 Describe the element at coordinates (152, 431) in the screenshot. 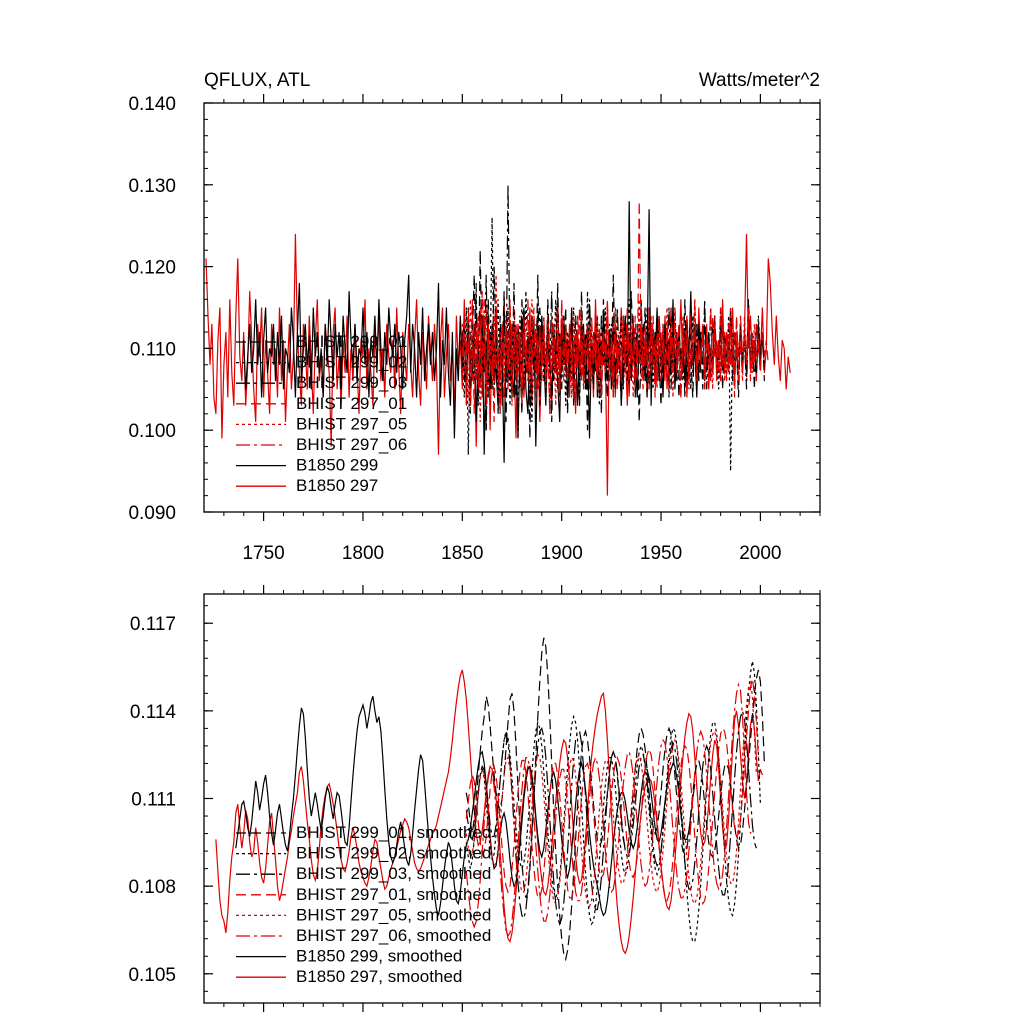

I see `raw-ytick-label: 0.100` at that location.